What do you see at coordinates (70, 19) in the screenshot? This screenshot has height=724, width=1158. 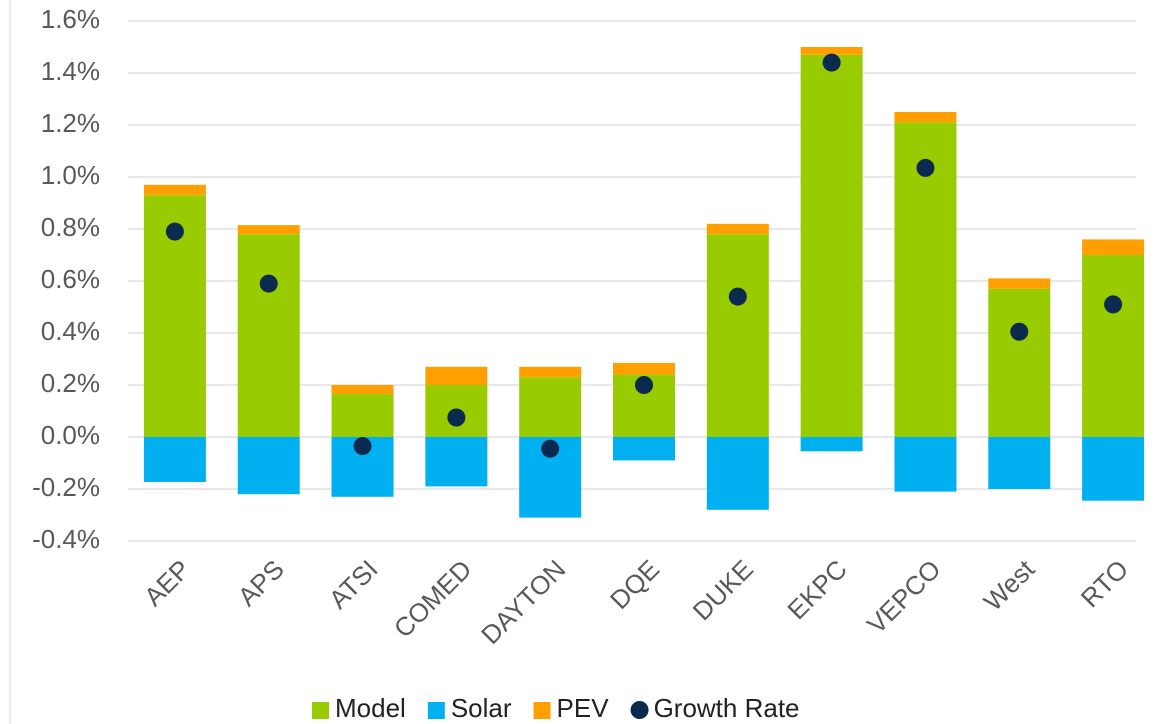 I see `y-tick-label: 1.6%` at bounding box center [70, 19].